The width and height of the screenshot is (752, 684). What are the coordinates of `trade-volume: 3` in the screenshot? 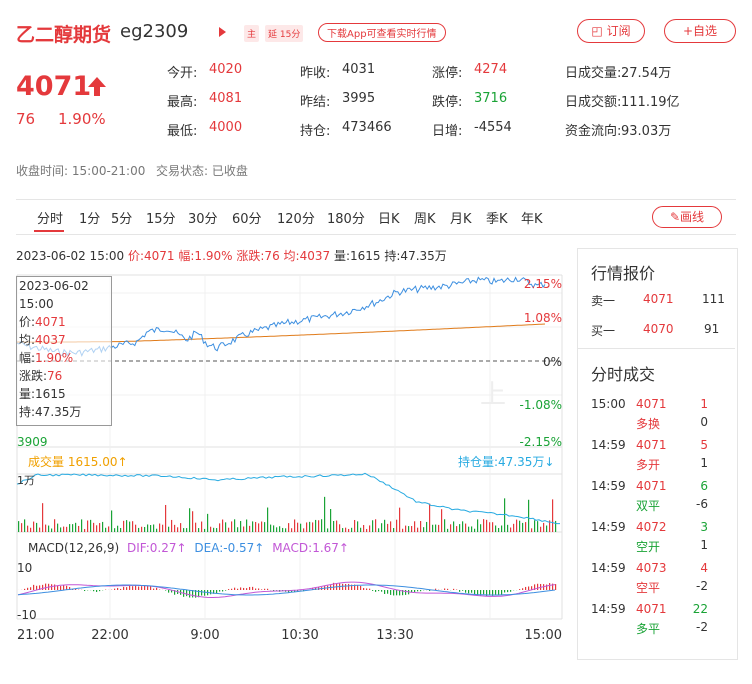 It's located at (704, 527).